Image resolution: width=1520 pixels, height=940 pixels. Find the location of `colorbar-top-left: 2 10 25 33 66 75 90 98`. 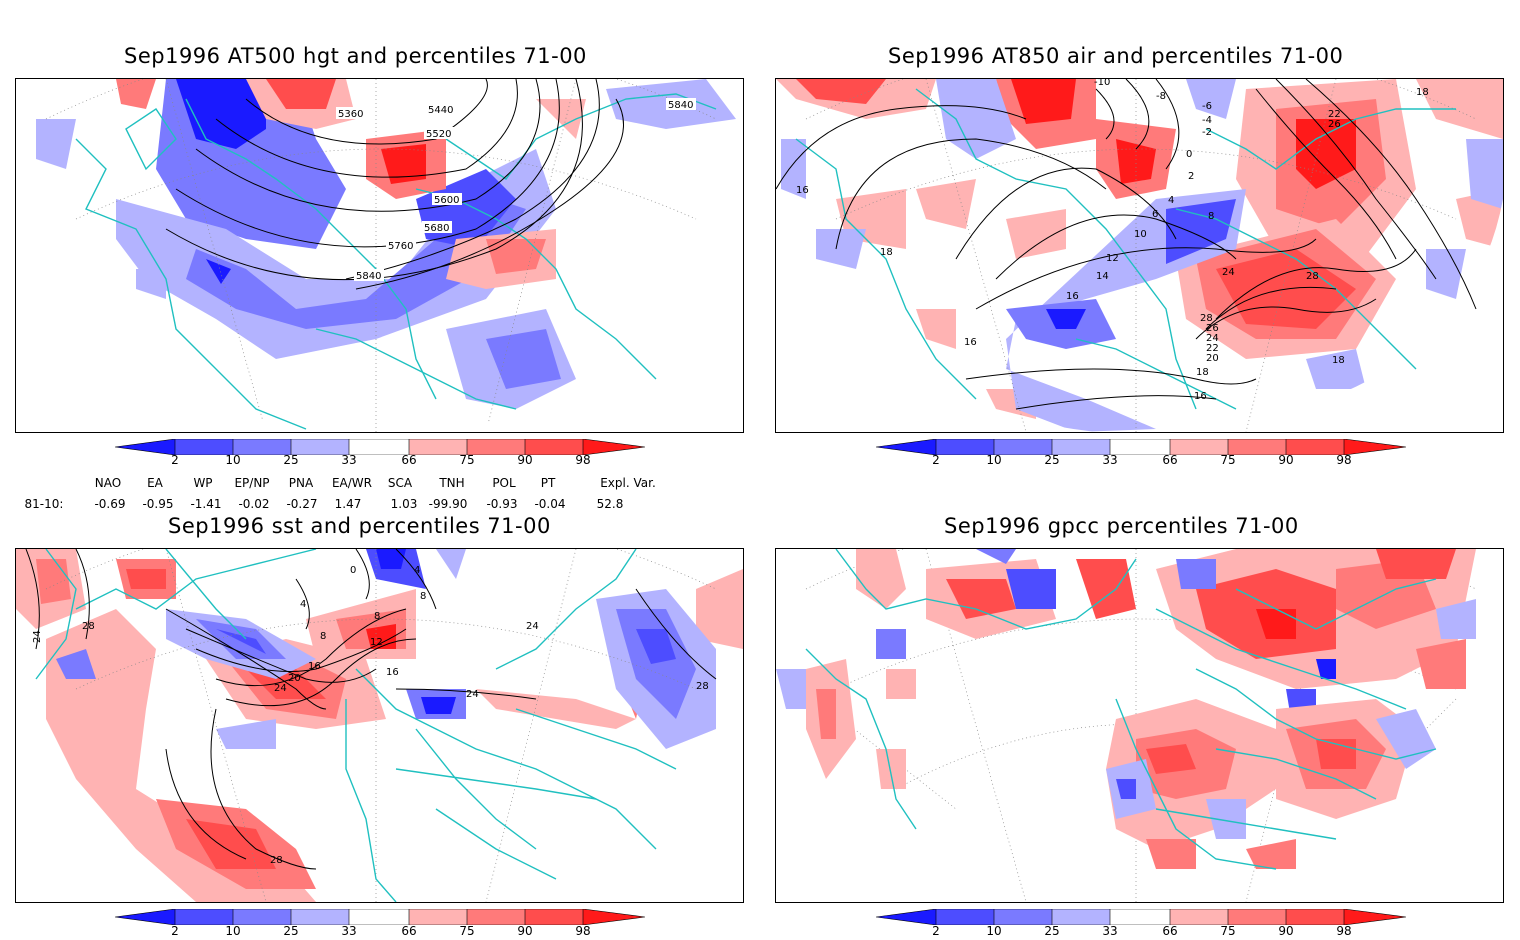

colorbar-top-left: 2 10 25 33 66 75 90 98 is located at coordinates (380, 455).